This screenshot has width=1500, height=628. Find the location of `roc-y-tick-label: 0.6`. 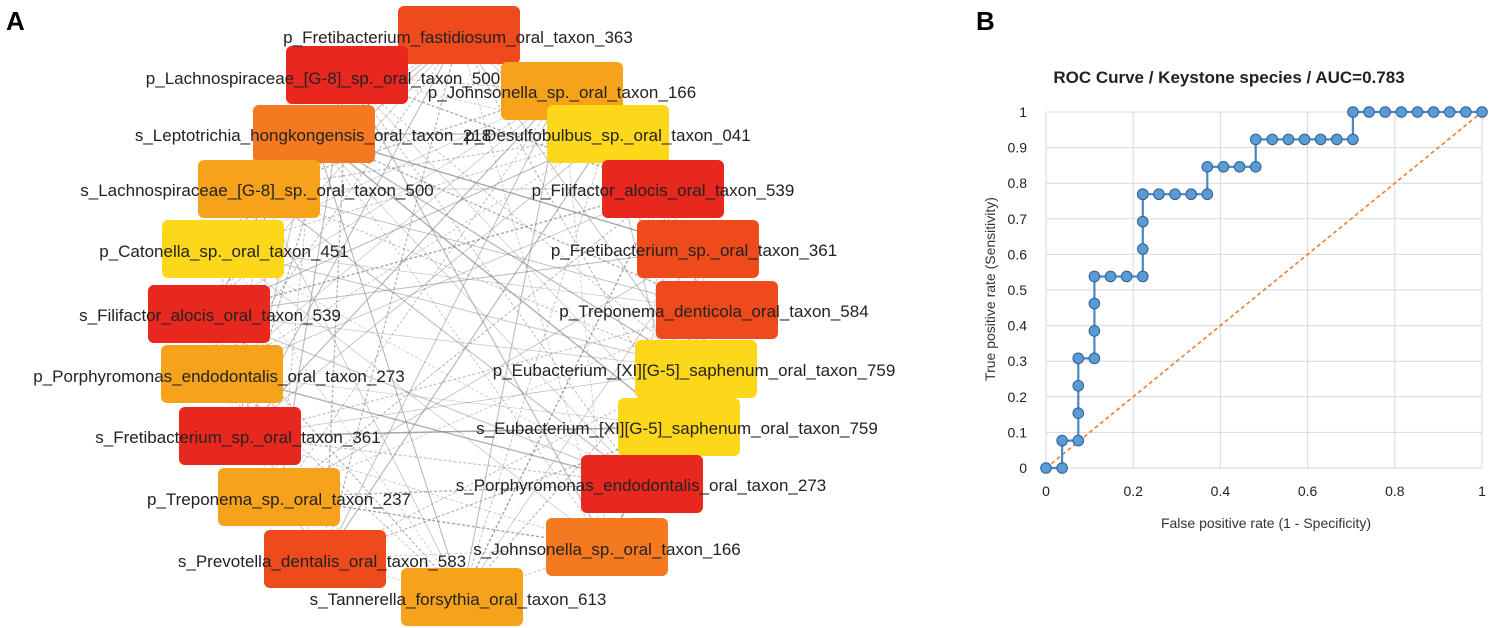

roc-y-tick-label: 0.6 is located at coordinates (1018, 254).